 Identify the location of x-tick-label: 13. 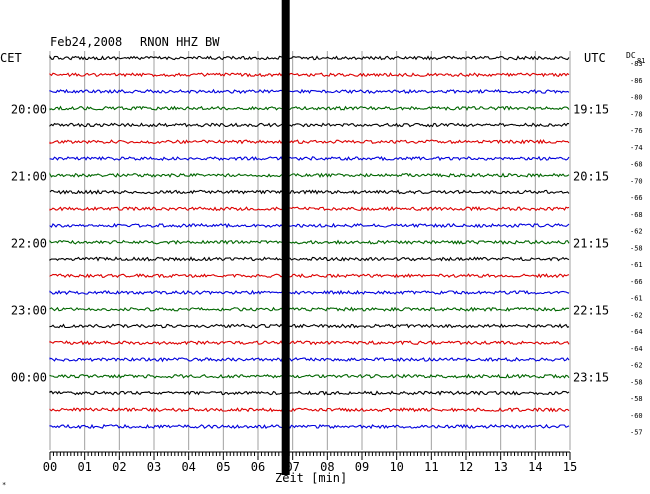
(500, 467).